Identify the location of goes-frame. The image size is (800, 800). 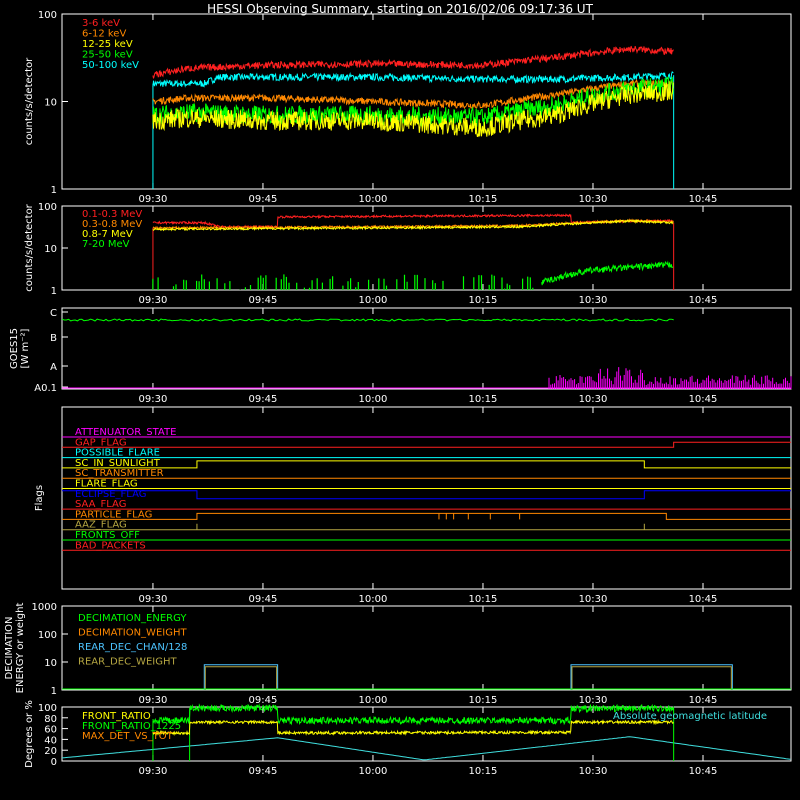
(426, 348).